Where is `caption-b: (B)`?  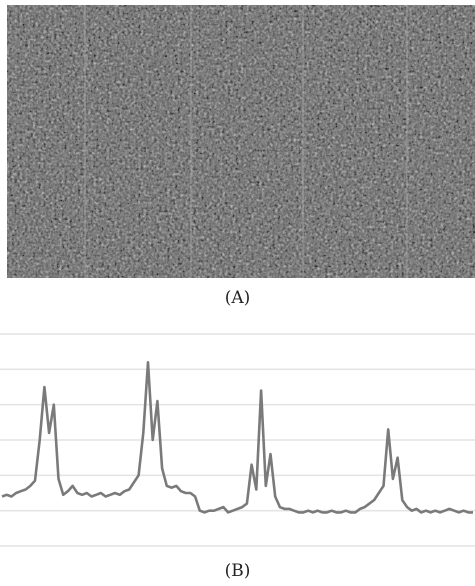 caption-b: (B) is located at coordinates (237, 571).